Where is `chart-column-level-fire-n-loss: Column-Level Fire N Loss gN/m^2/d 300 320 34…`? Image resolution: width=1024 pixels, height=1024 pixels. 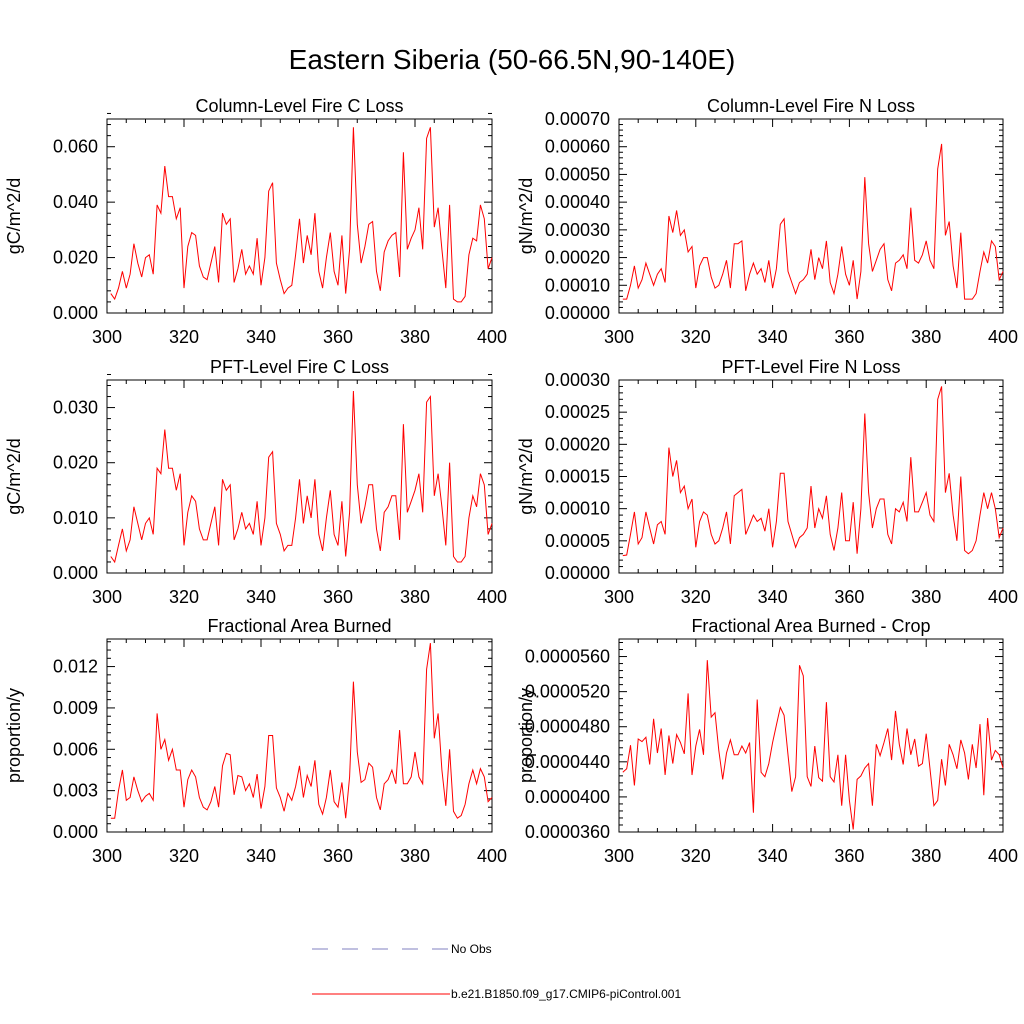
chart-column-level-fire-n-loss: Column-Level Fire N Loss gN/m^2/d 300 320 34… is located at coordinates (767, 221).